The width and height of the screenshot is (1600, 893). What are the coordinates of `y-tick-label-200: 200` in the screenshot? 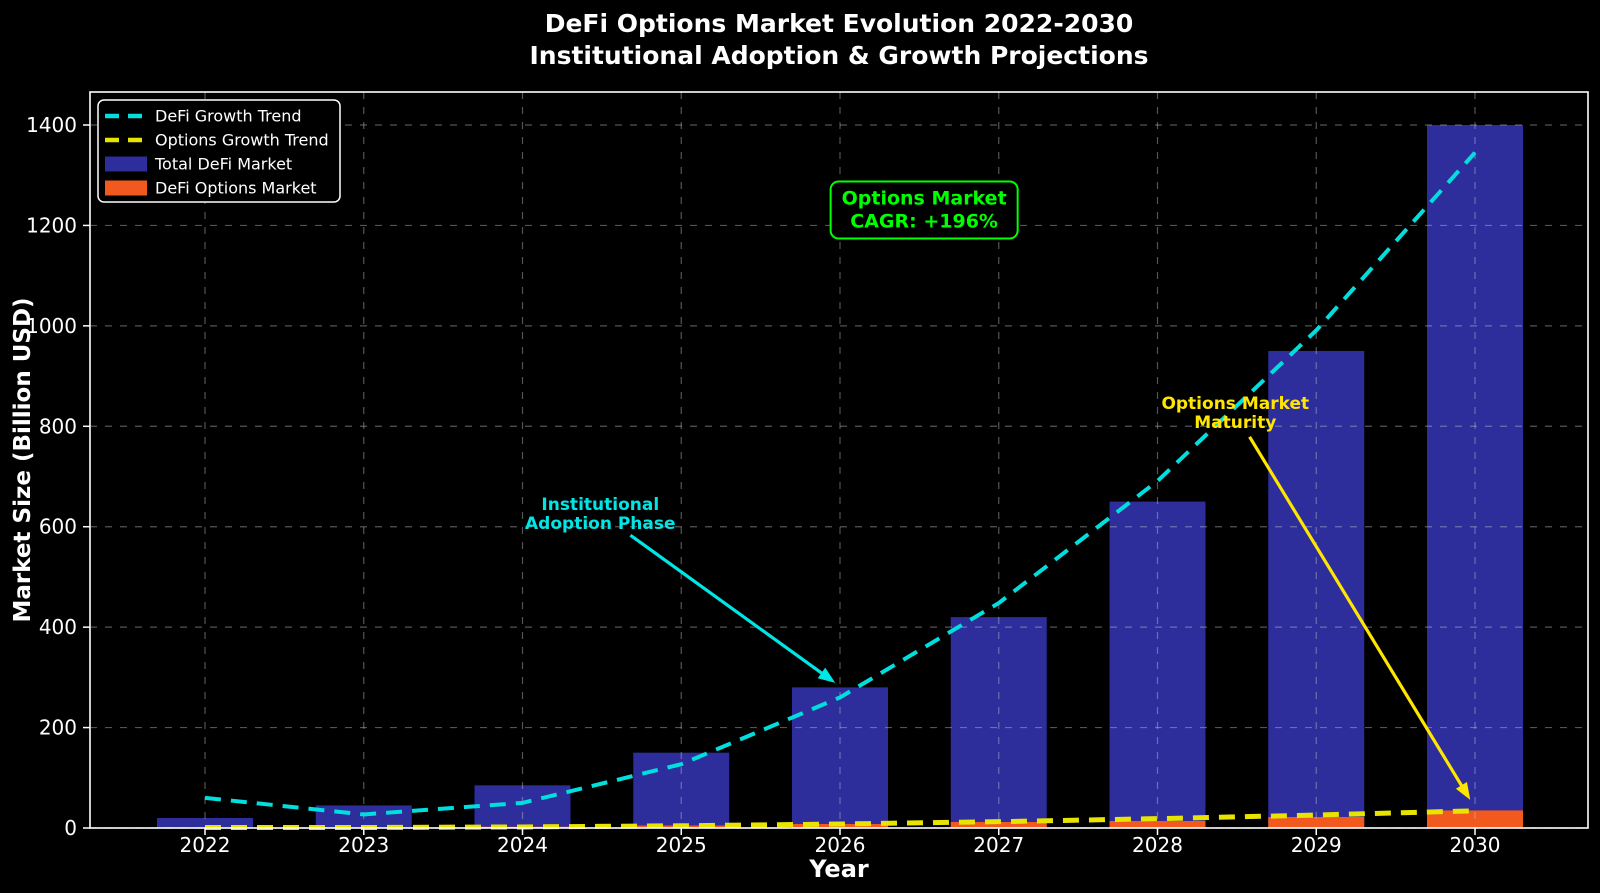 It's located at (58, 728).